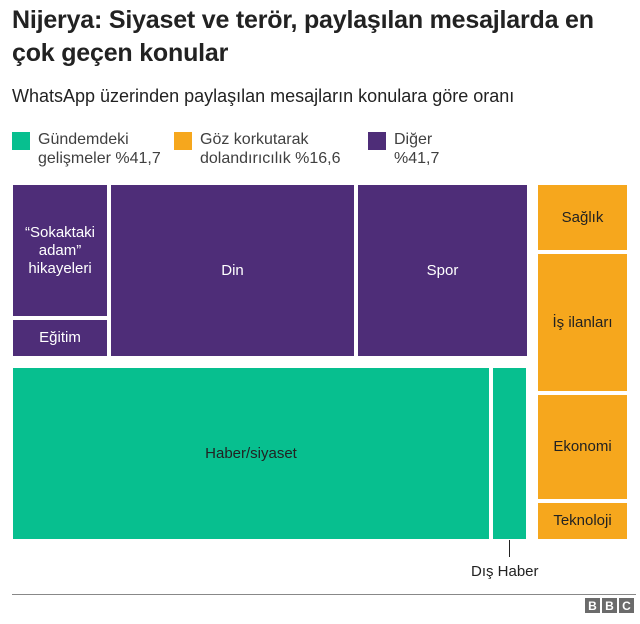  What do you see at coordinates (582, 521) in the screenshot?
I see `tile-teknoloji: Teknoloji` at bounding box center [582, 521].